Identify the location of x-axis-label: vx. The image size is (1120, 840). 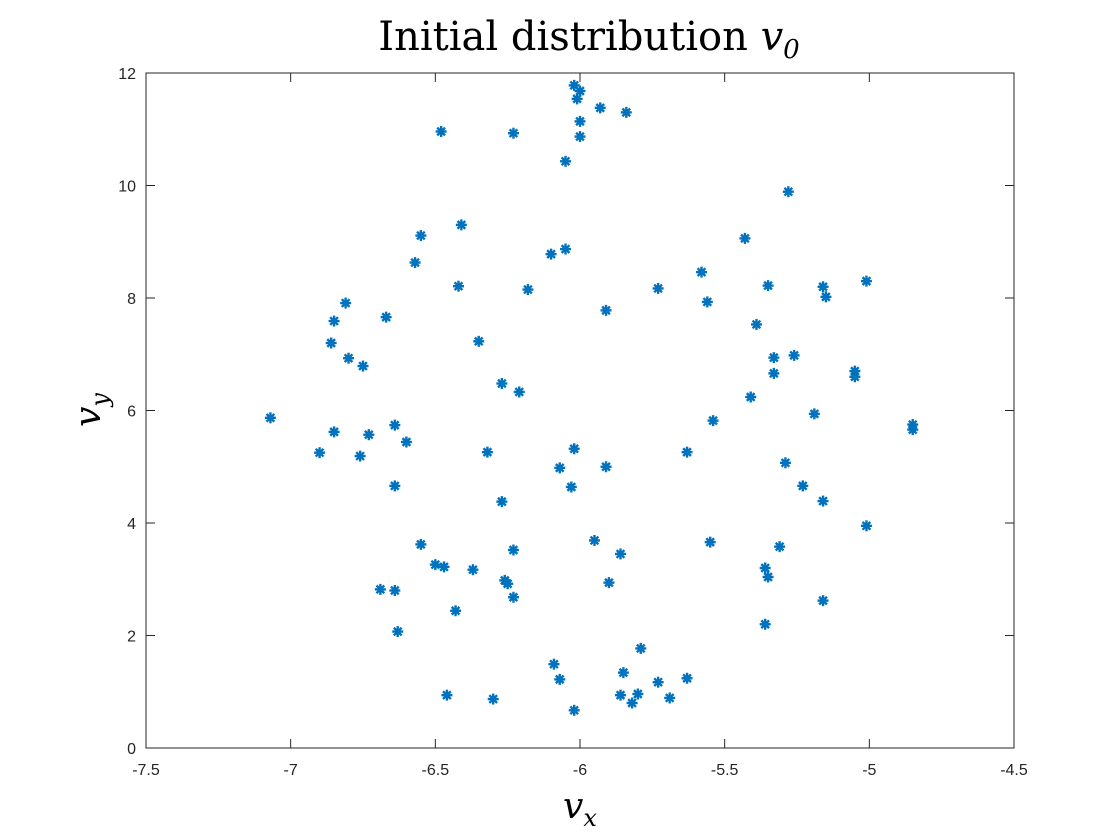
(580, 809).